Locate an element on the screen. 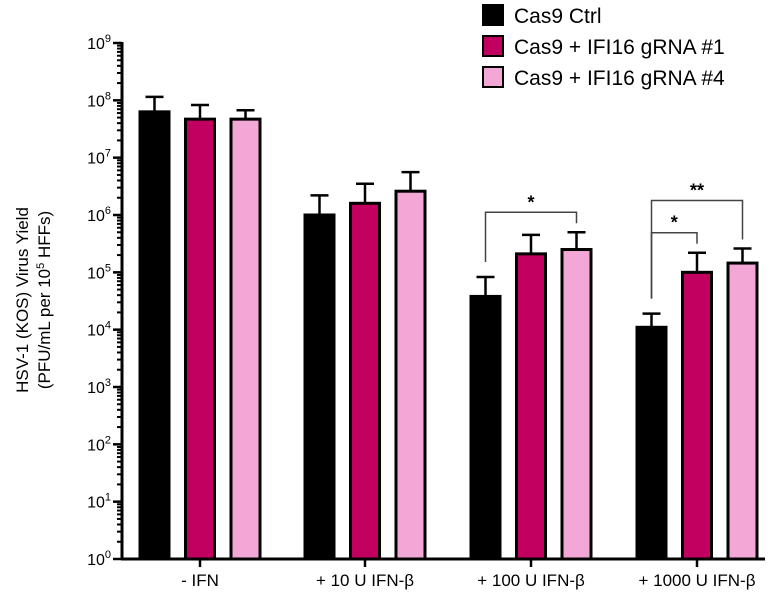 The width and height of the screenshot is (771, 595). x-tick-label: - IFN is located at coordinates (200, 580).